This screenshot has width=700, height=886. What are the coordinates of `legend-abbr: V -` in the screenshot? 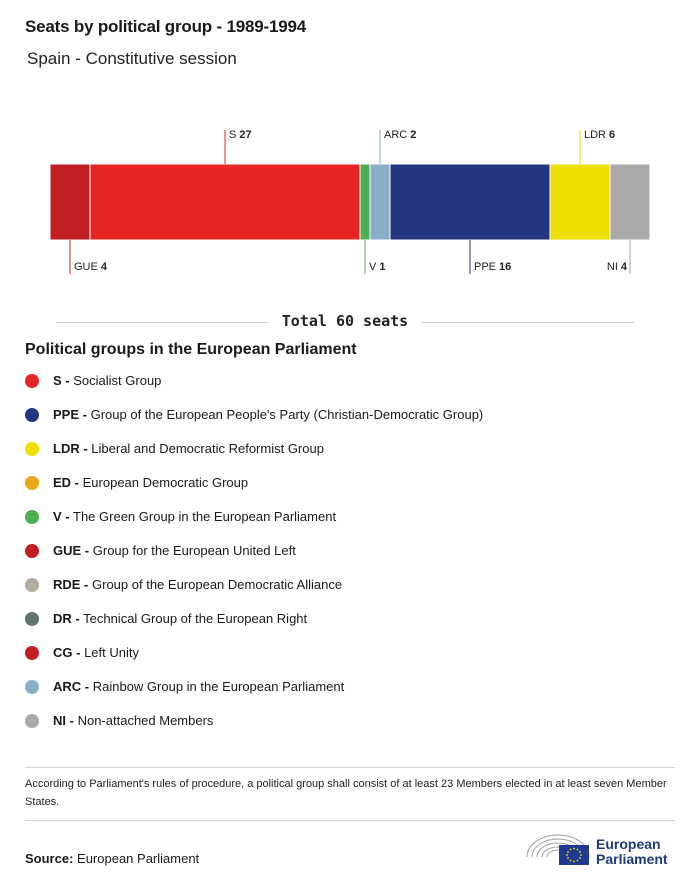 It's located at (61, 516).